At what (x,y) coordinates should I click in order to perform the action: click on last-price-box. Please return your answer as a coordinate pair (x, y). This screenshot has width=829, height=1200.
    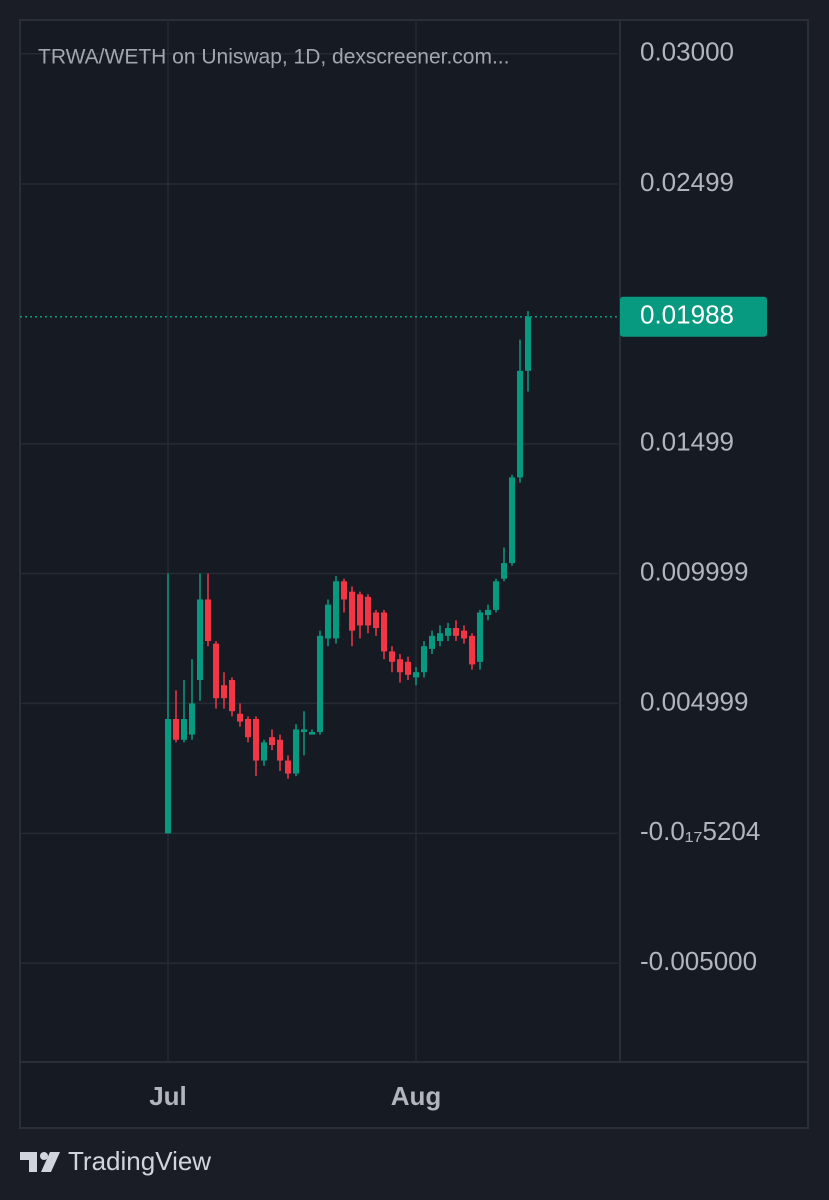
    Looking at the image, I should click on (693, 316).